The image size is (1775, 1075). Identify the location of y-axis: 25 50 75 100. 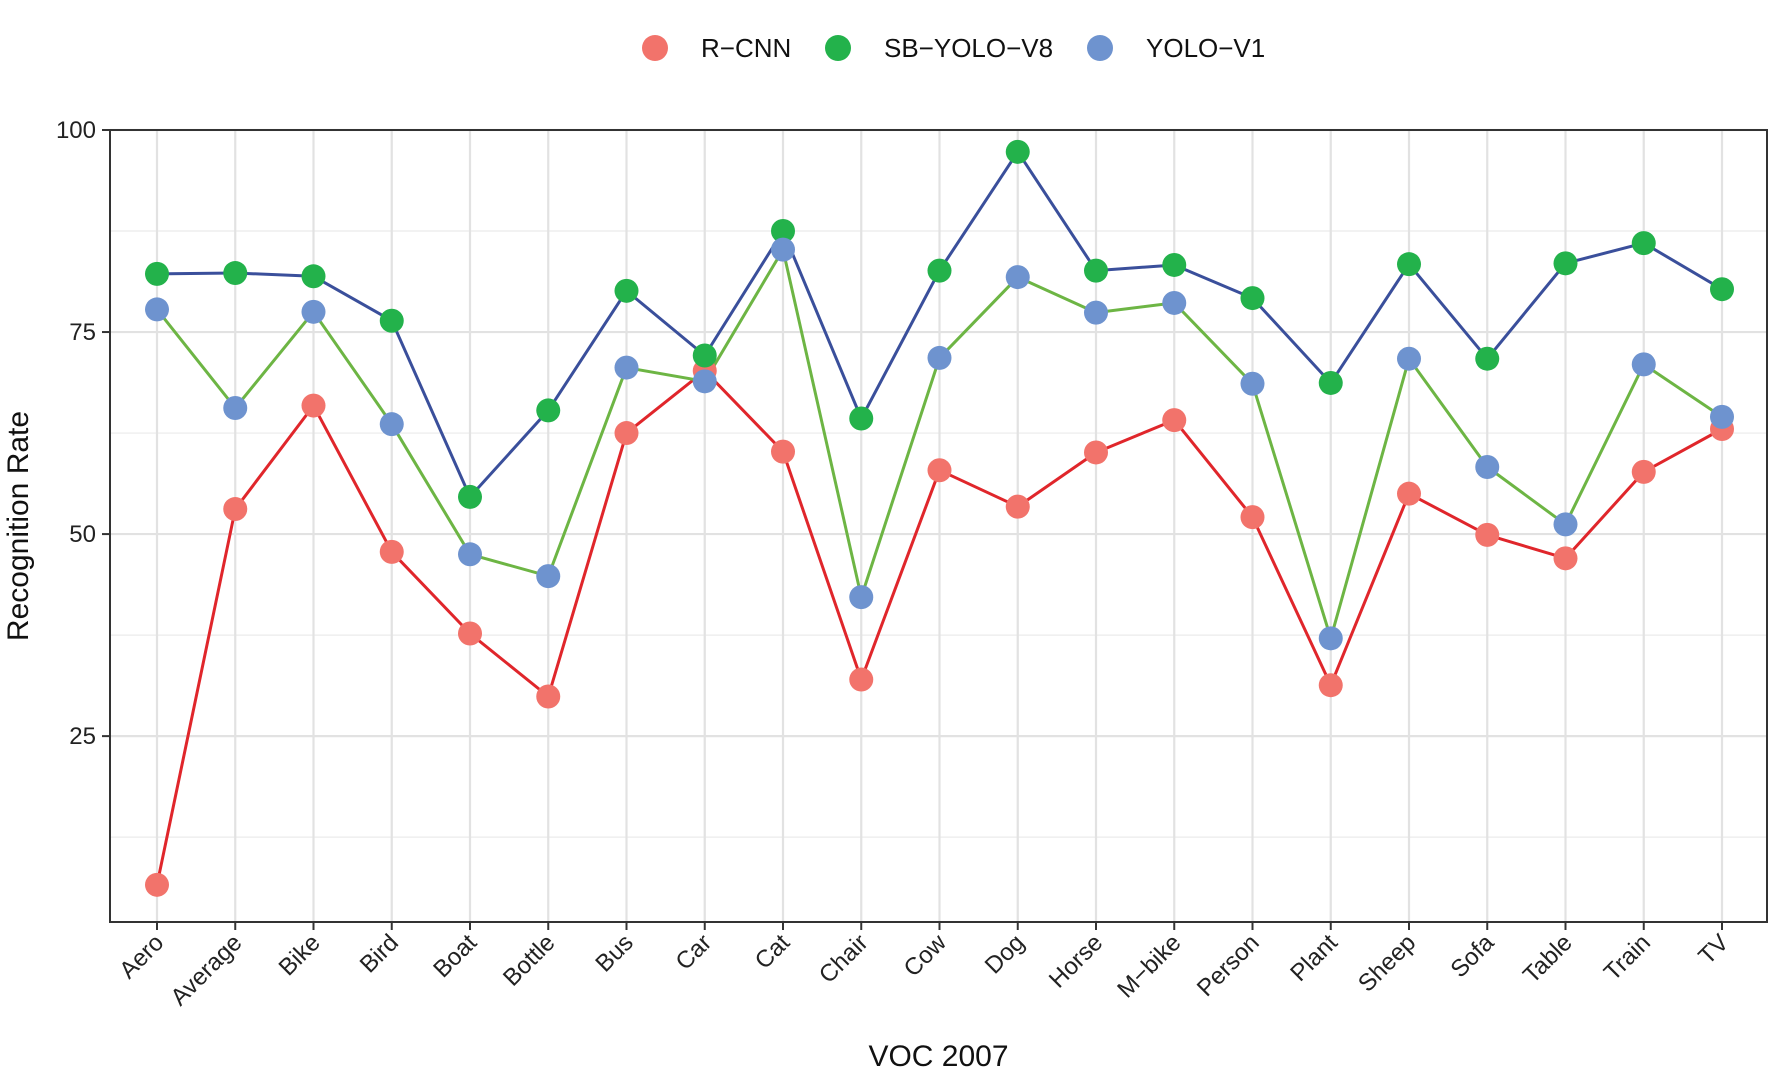
(83, 433).